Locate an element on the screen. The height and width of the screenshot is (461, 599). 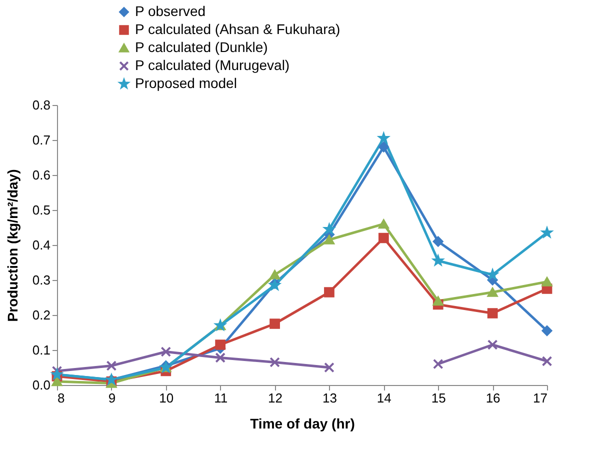
y-tick-label: 0.7 is located at coordinates (41, 140).